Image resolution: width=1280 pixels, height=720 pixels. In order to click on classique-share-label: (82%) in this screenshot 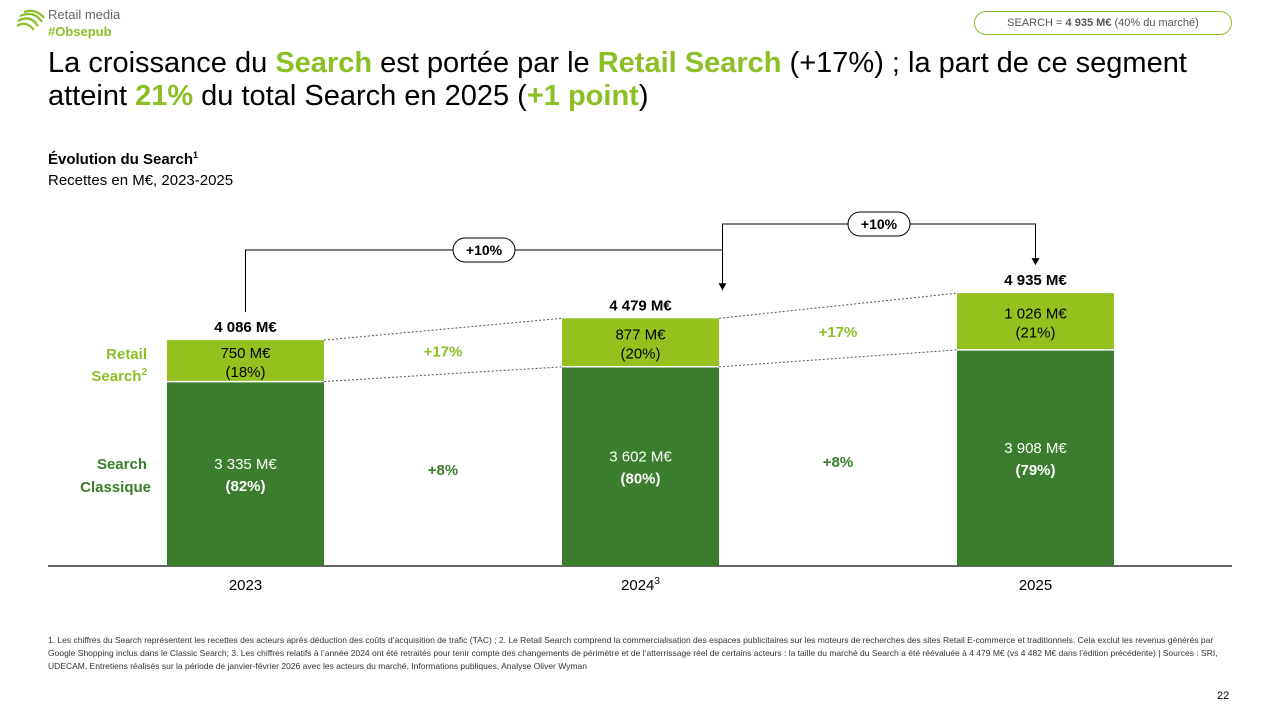, I will do `click(245, 486)`.